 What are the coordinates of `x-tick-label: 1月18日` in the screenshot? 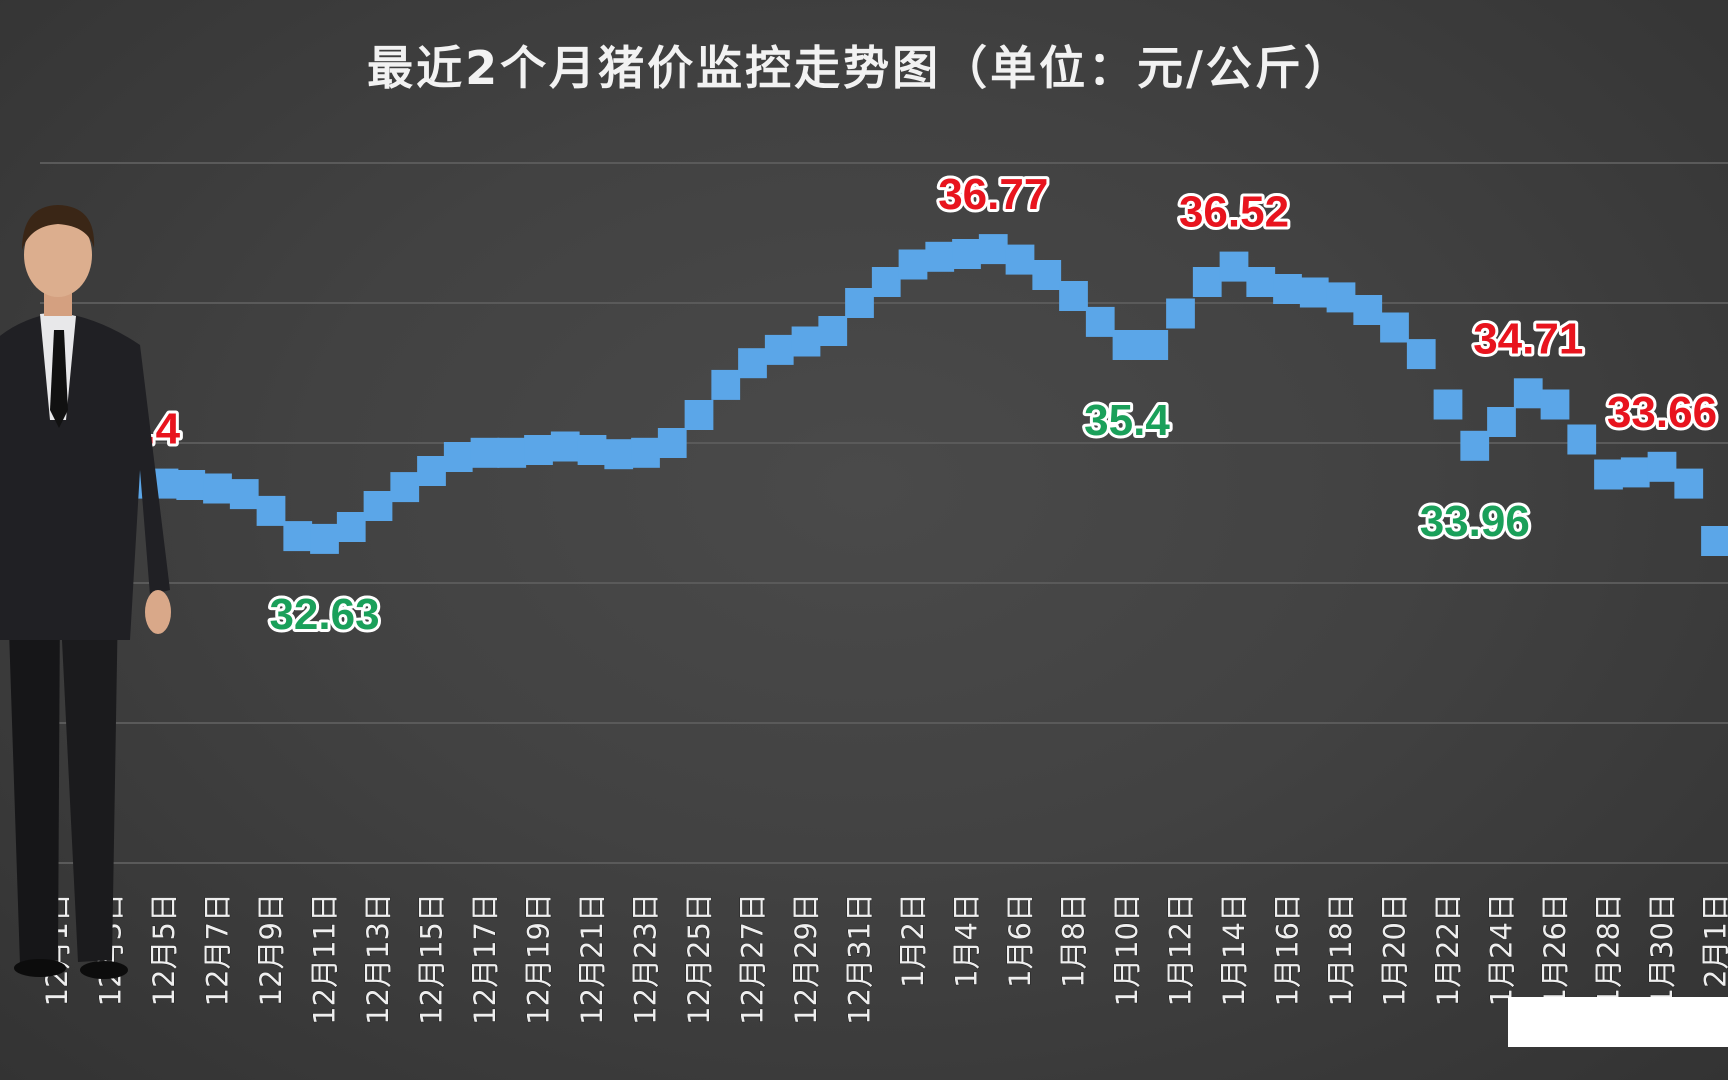 It's located at (1341, 949).